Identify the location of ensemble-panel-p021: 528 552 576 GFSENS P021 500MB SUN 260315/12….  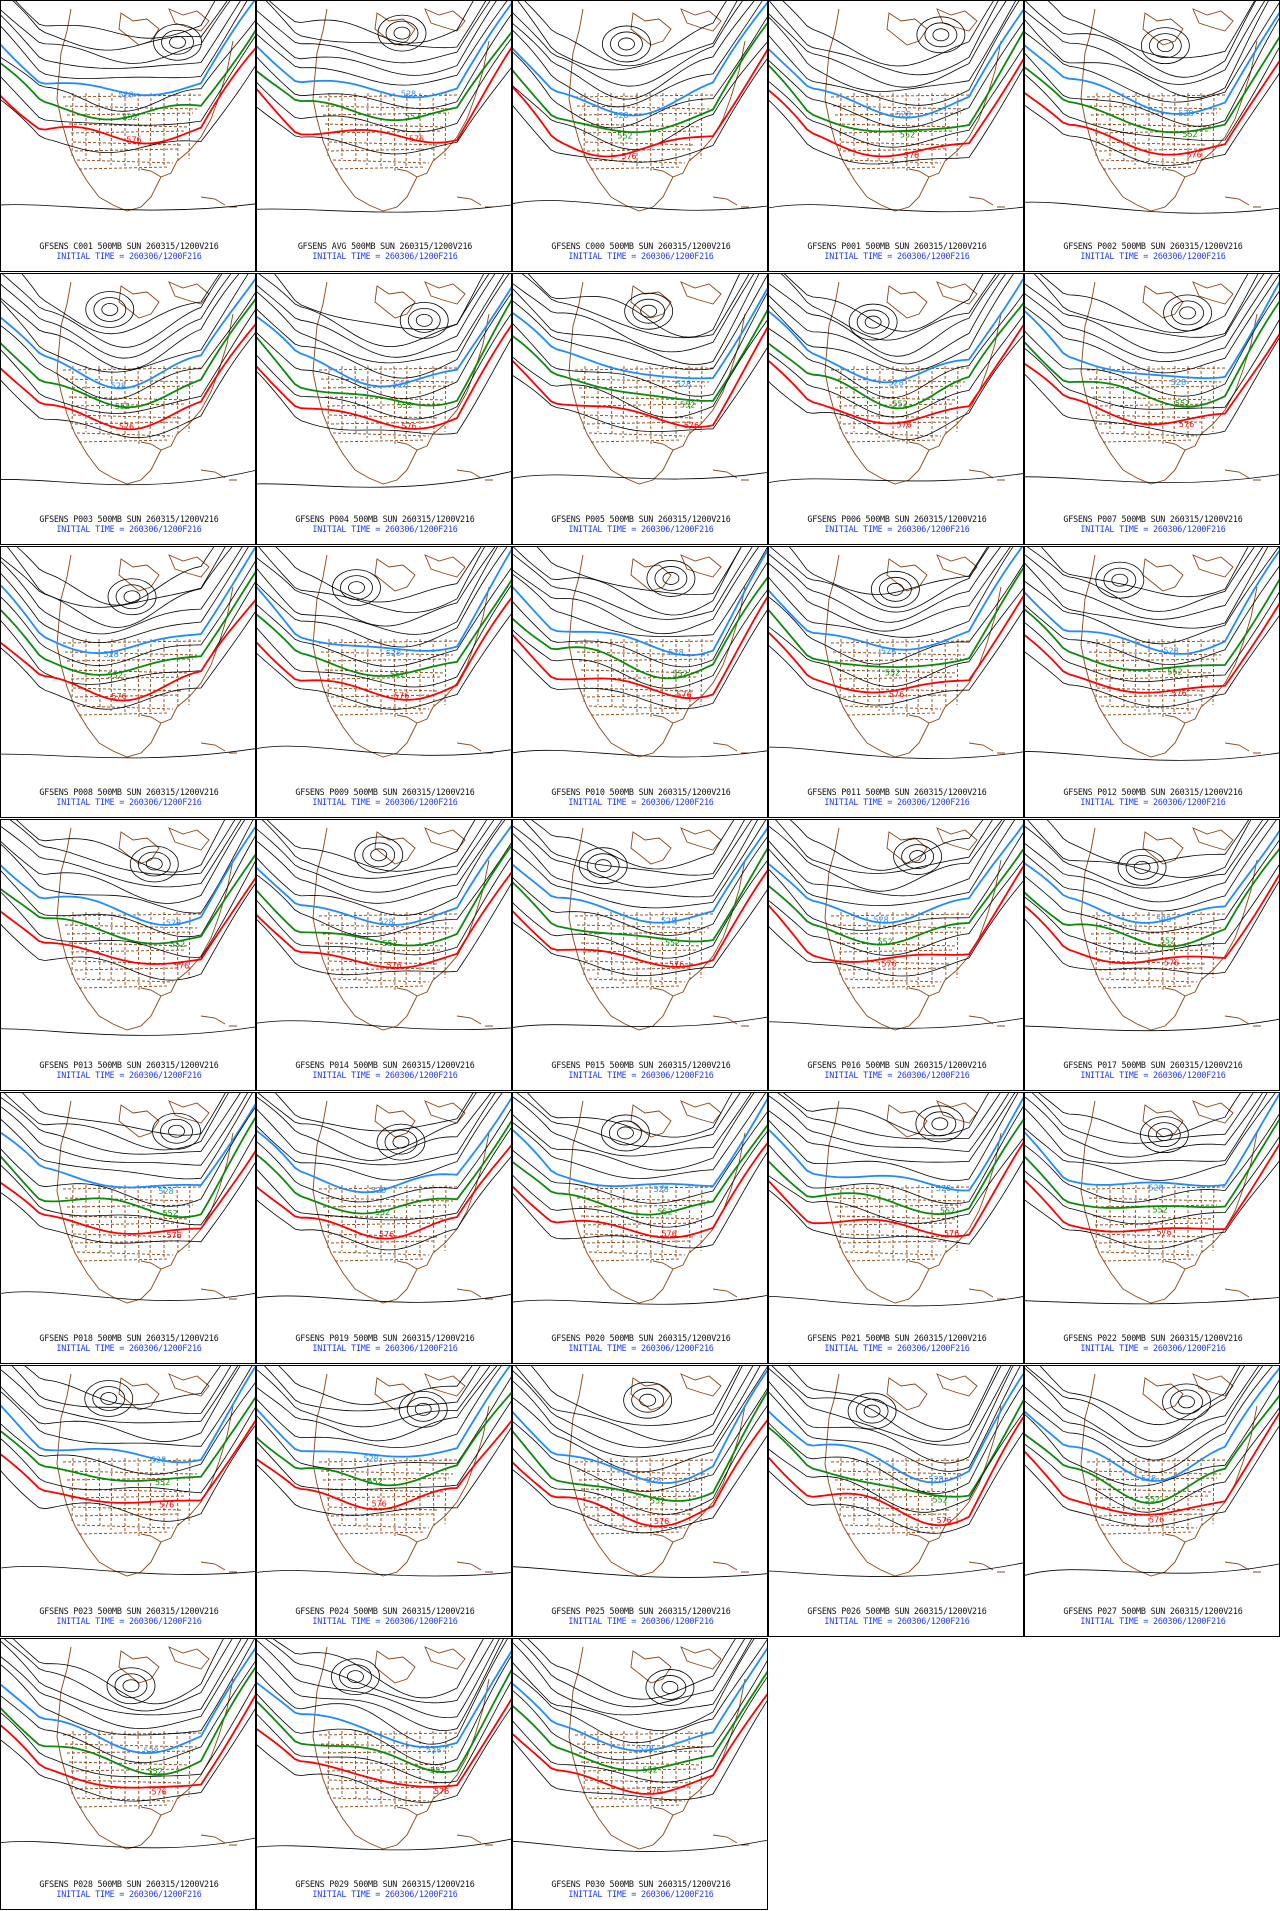
(896, 1228).